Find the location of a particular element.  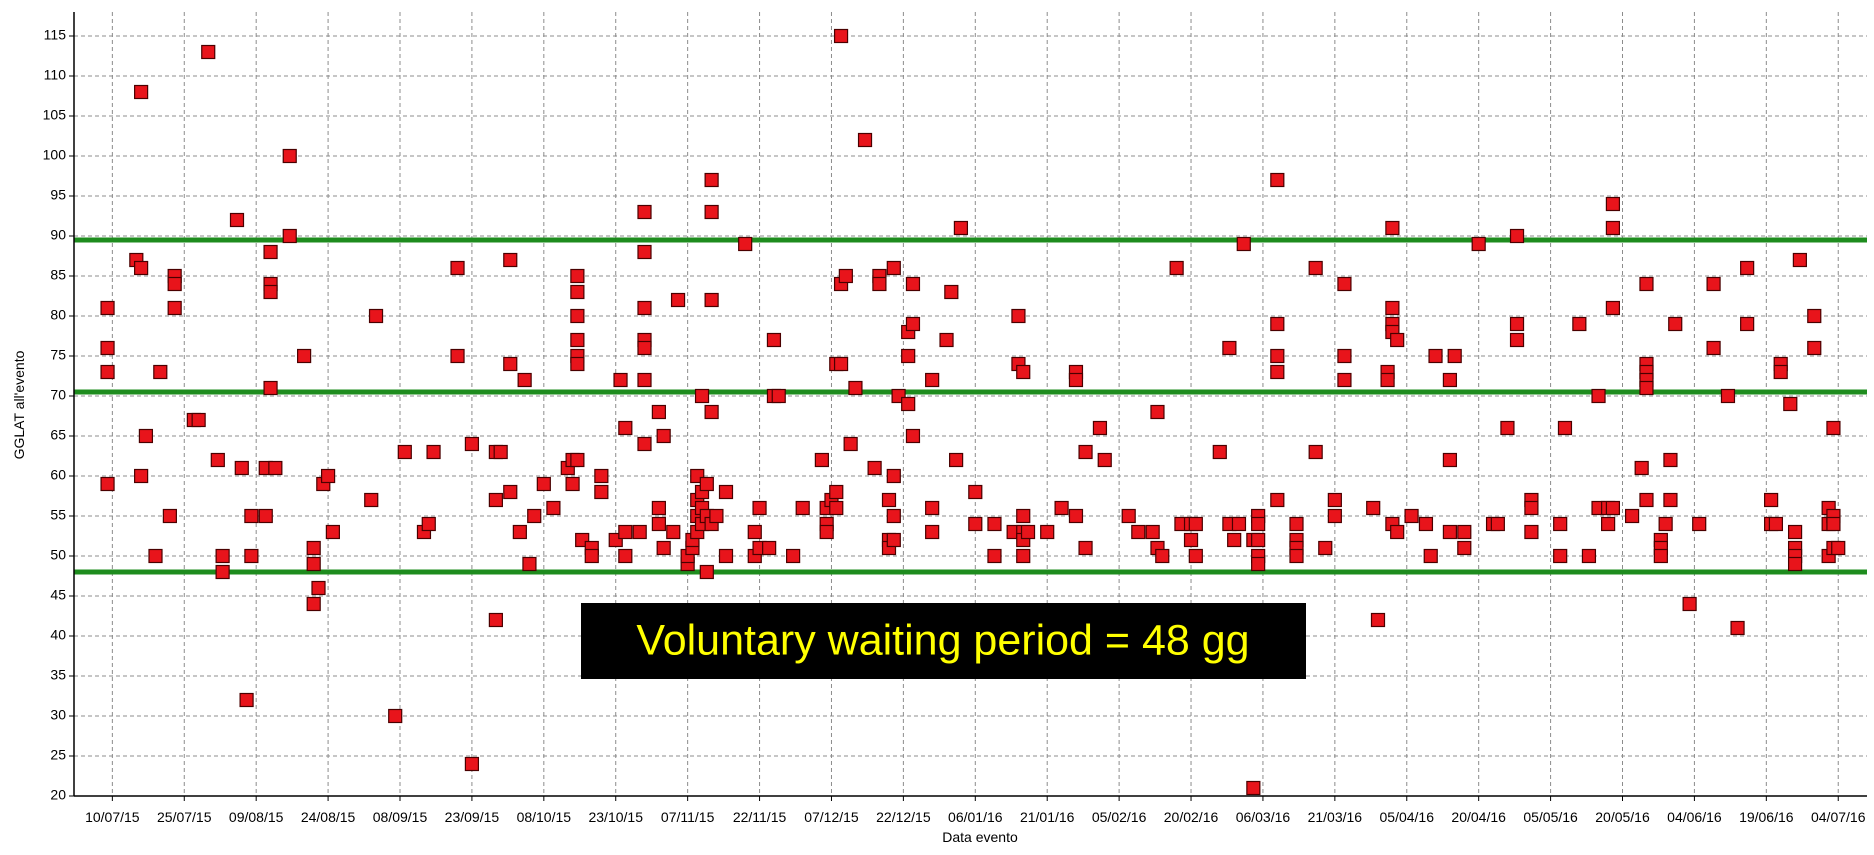

annotation-box is located at coordinates (943, 641).